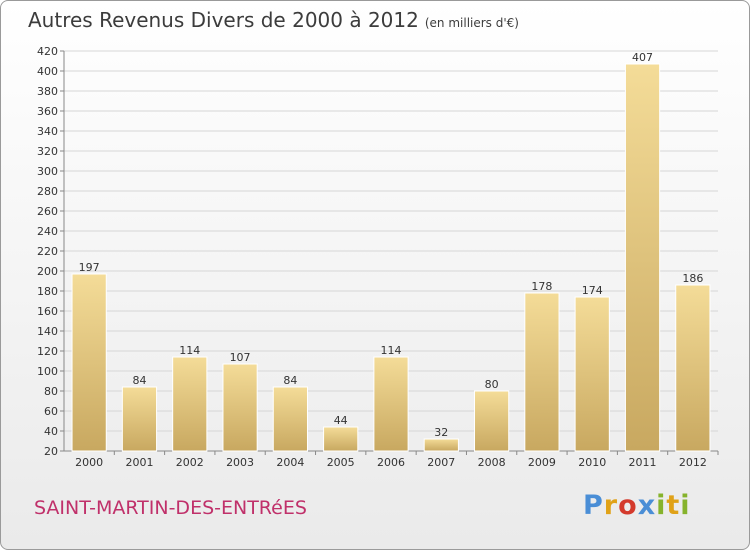 The height and width of the screenshot is (550, 750). I want to click on data-label: 44, so click(341, 420).